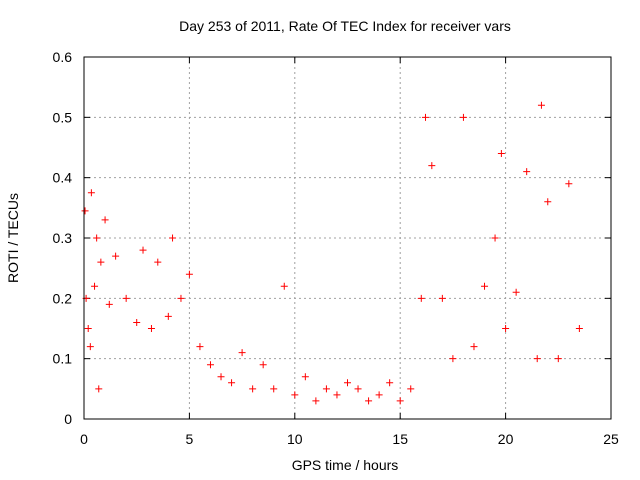 The height and width of the screenshot is (480, 640). I want to click on y-tick-label: 0.1, so click(63, 359).